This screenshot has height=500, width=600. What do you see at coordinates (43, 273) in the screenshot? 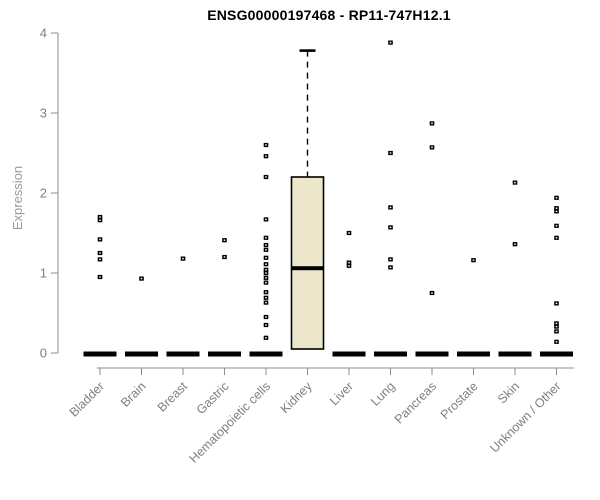
I see `y-tick-label: 1` at bounding box center [43, 273].